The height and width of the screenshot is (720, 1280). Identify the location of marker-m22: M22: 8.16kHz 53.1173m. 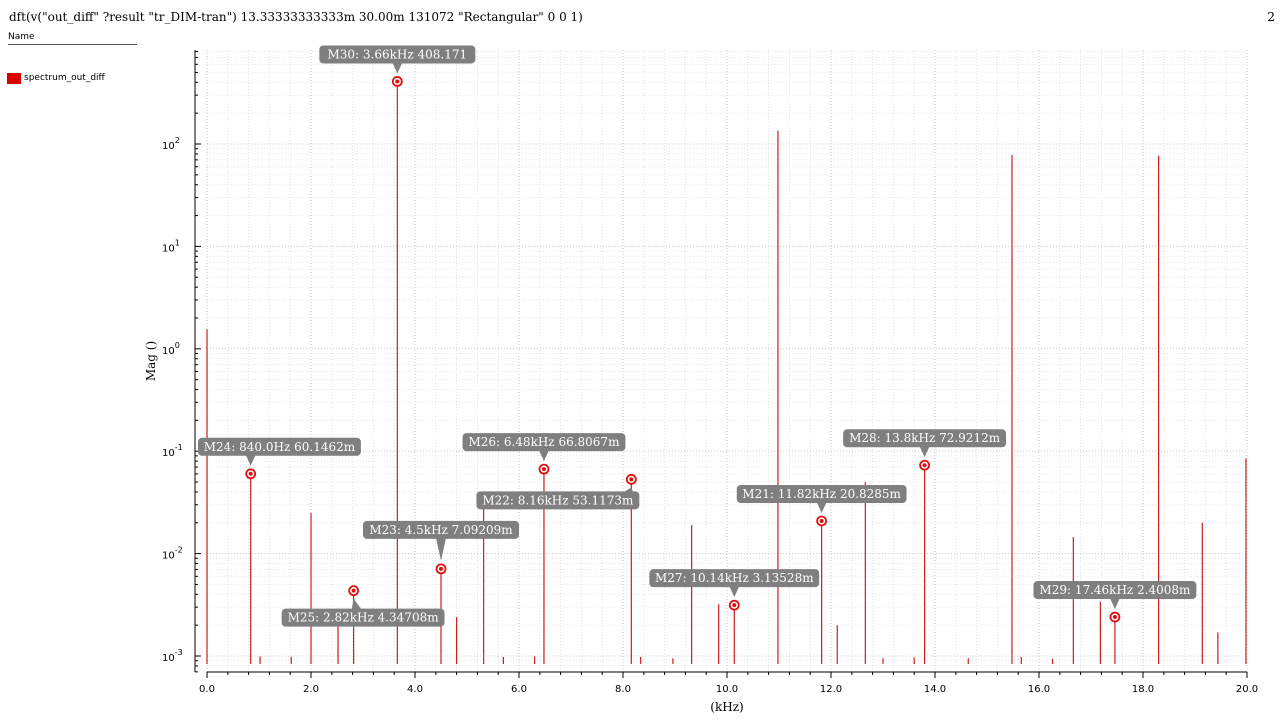
(558, 491).